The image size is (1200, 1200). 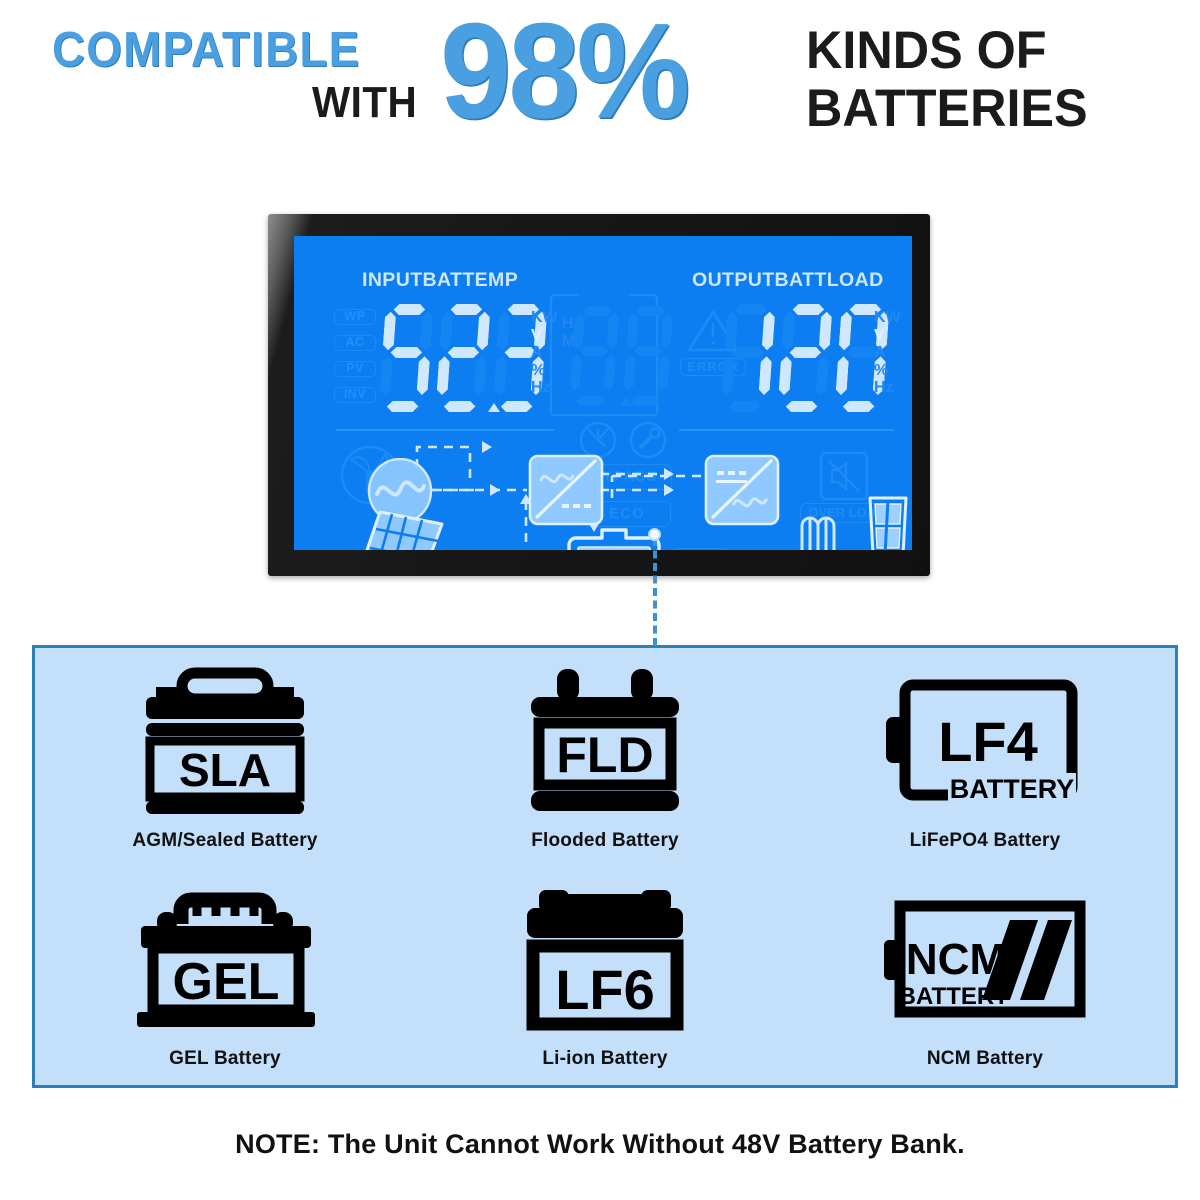 I want to click on svg-text: LF6, so click(x=605, y=989).